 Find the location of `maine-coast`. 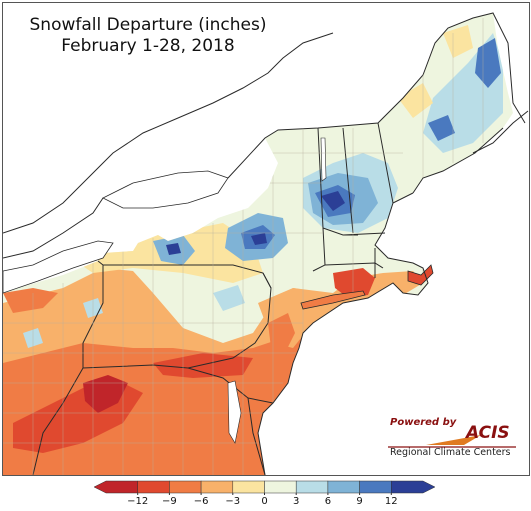

maine-coast is located at coordinates (458, 160).